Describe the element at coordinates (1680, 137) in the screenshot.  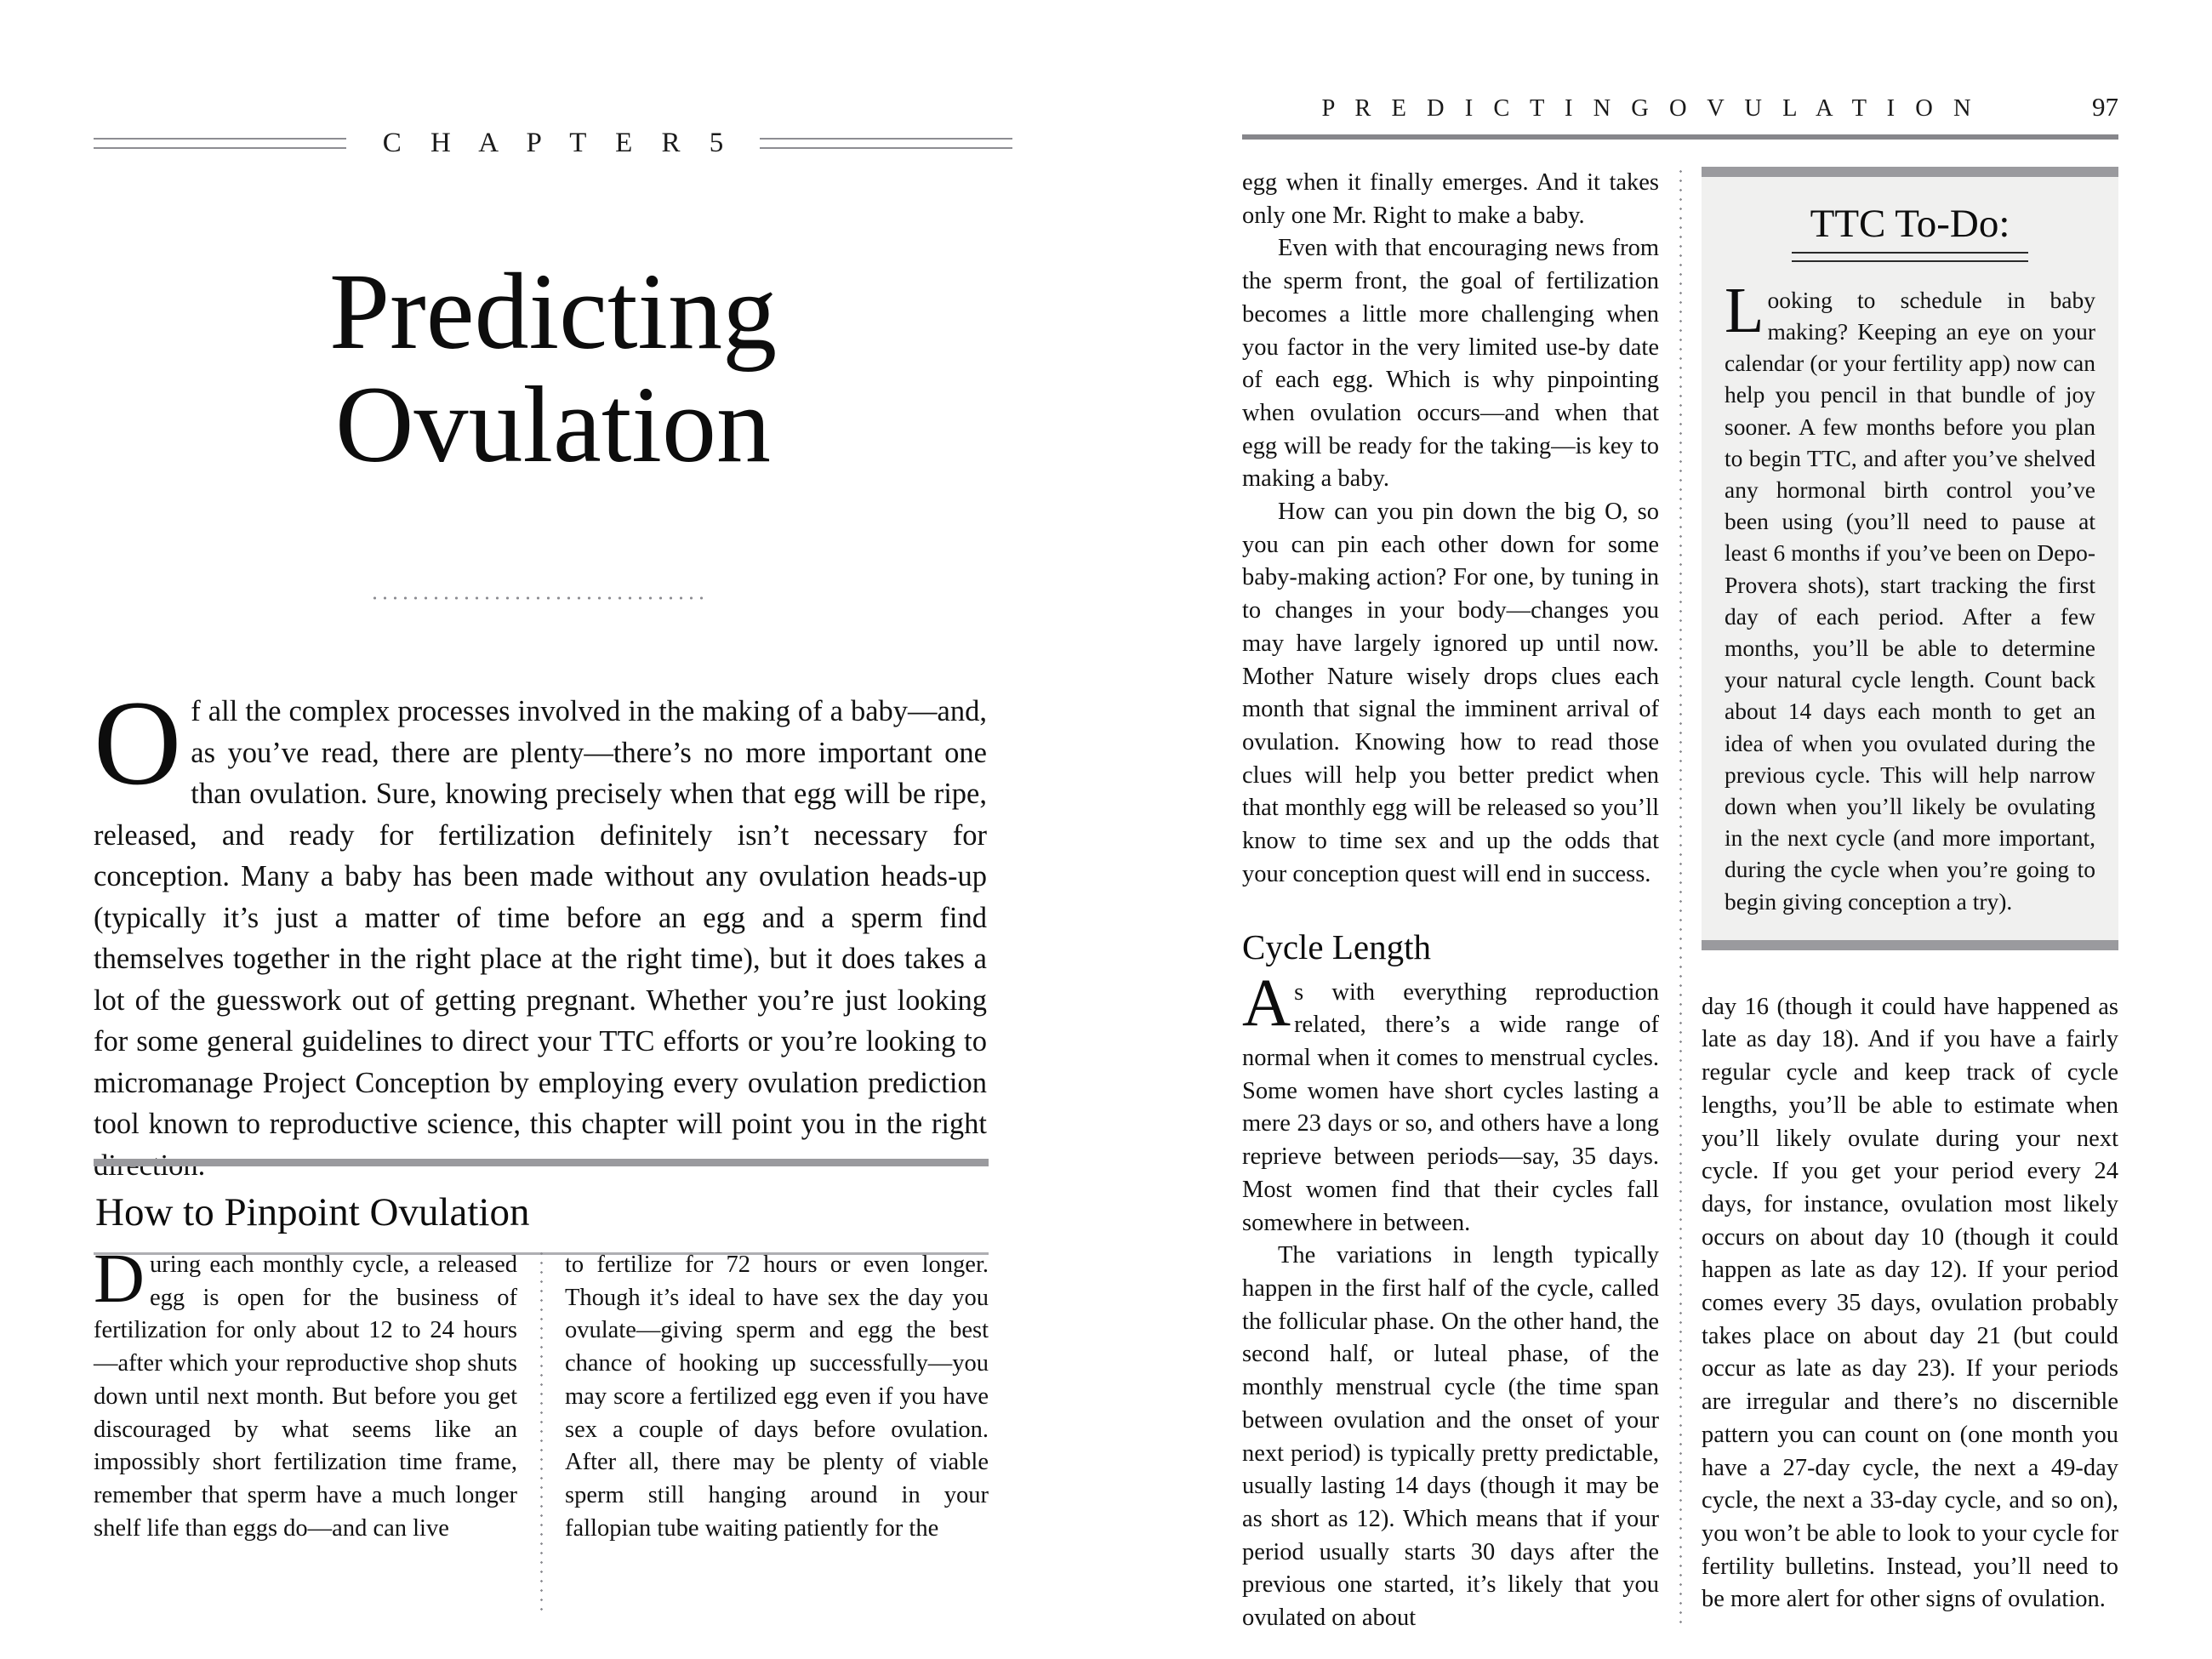
I see `running-head-rule` at that location.